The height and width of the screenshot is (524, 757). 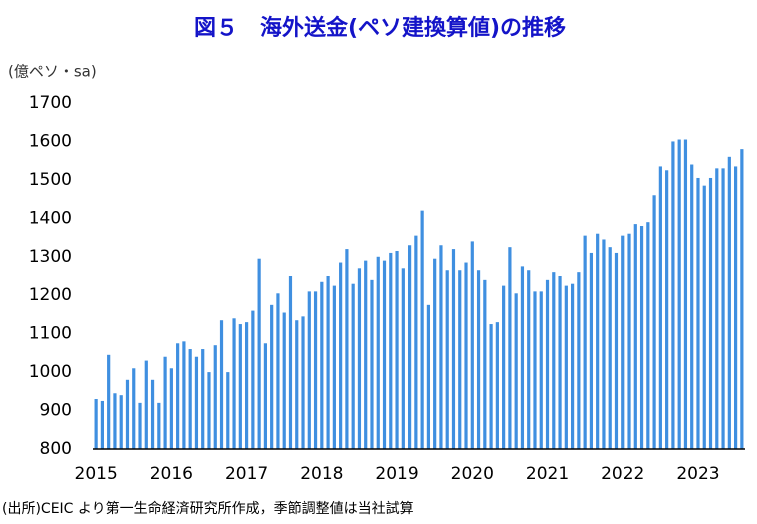 I want to click on x-tick-label: 2017, so click(x=246, y=474).